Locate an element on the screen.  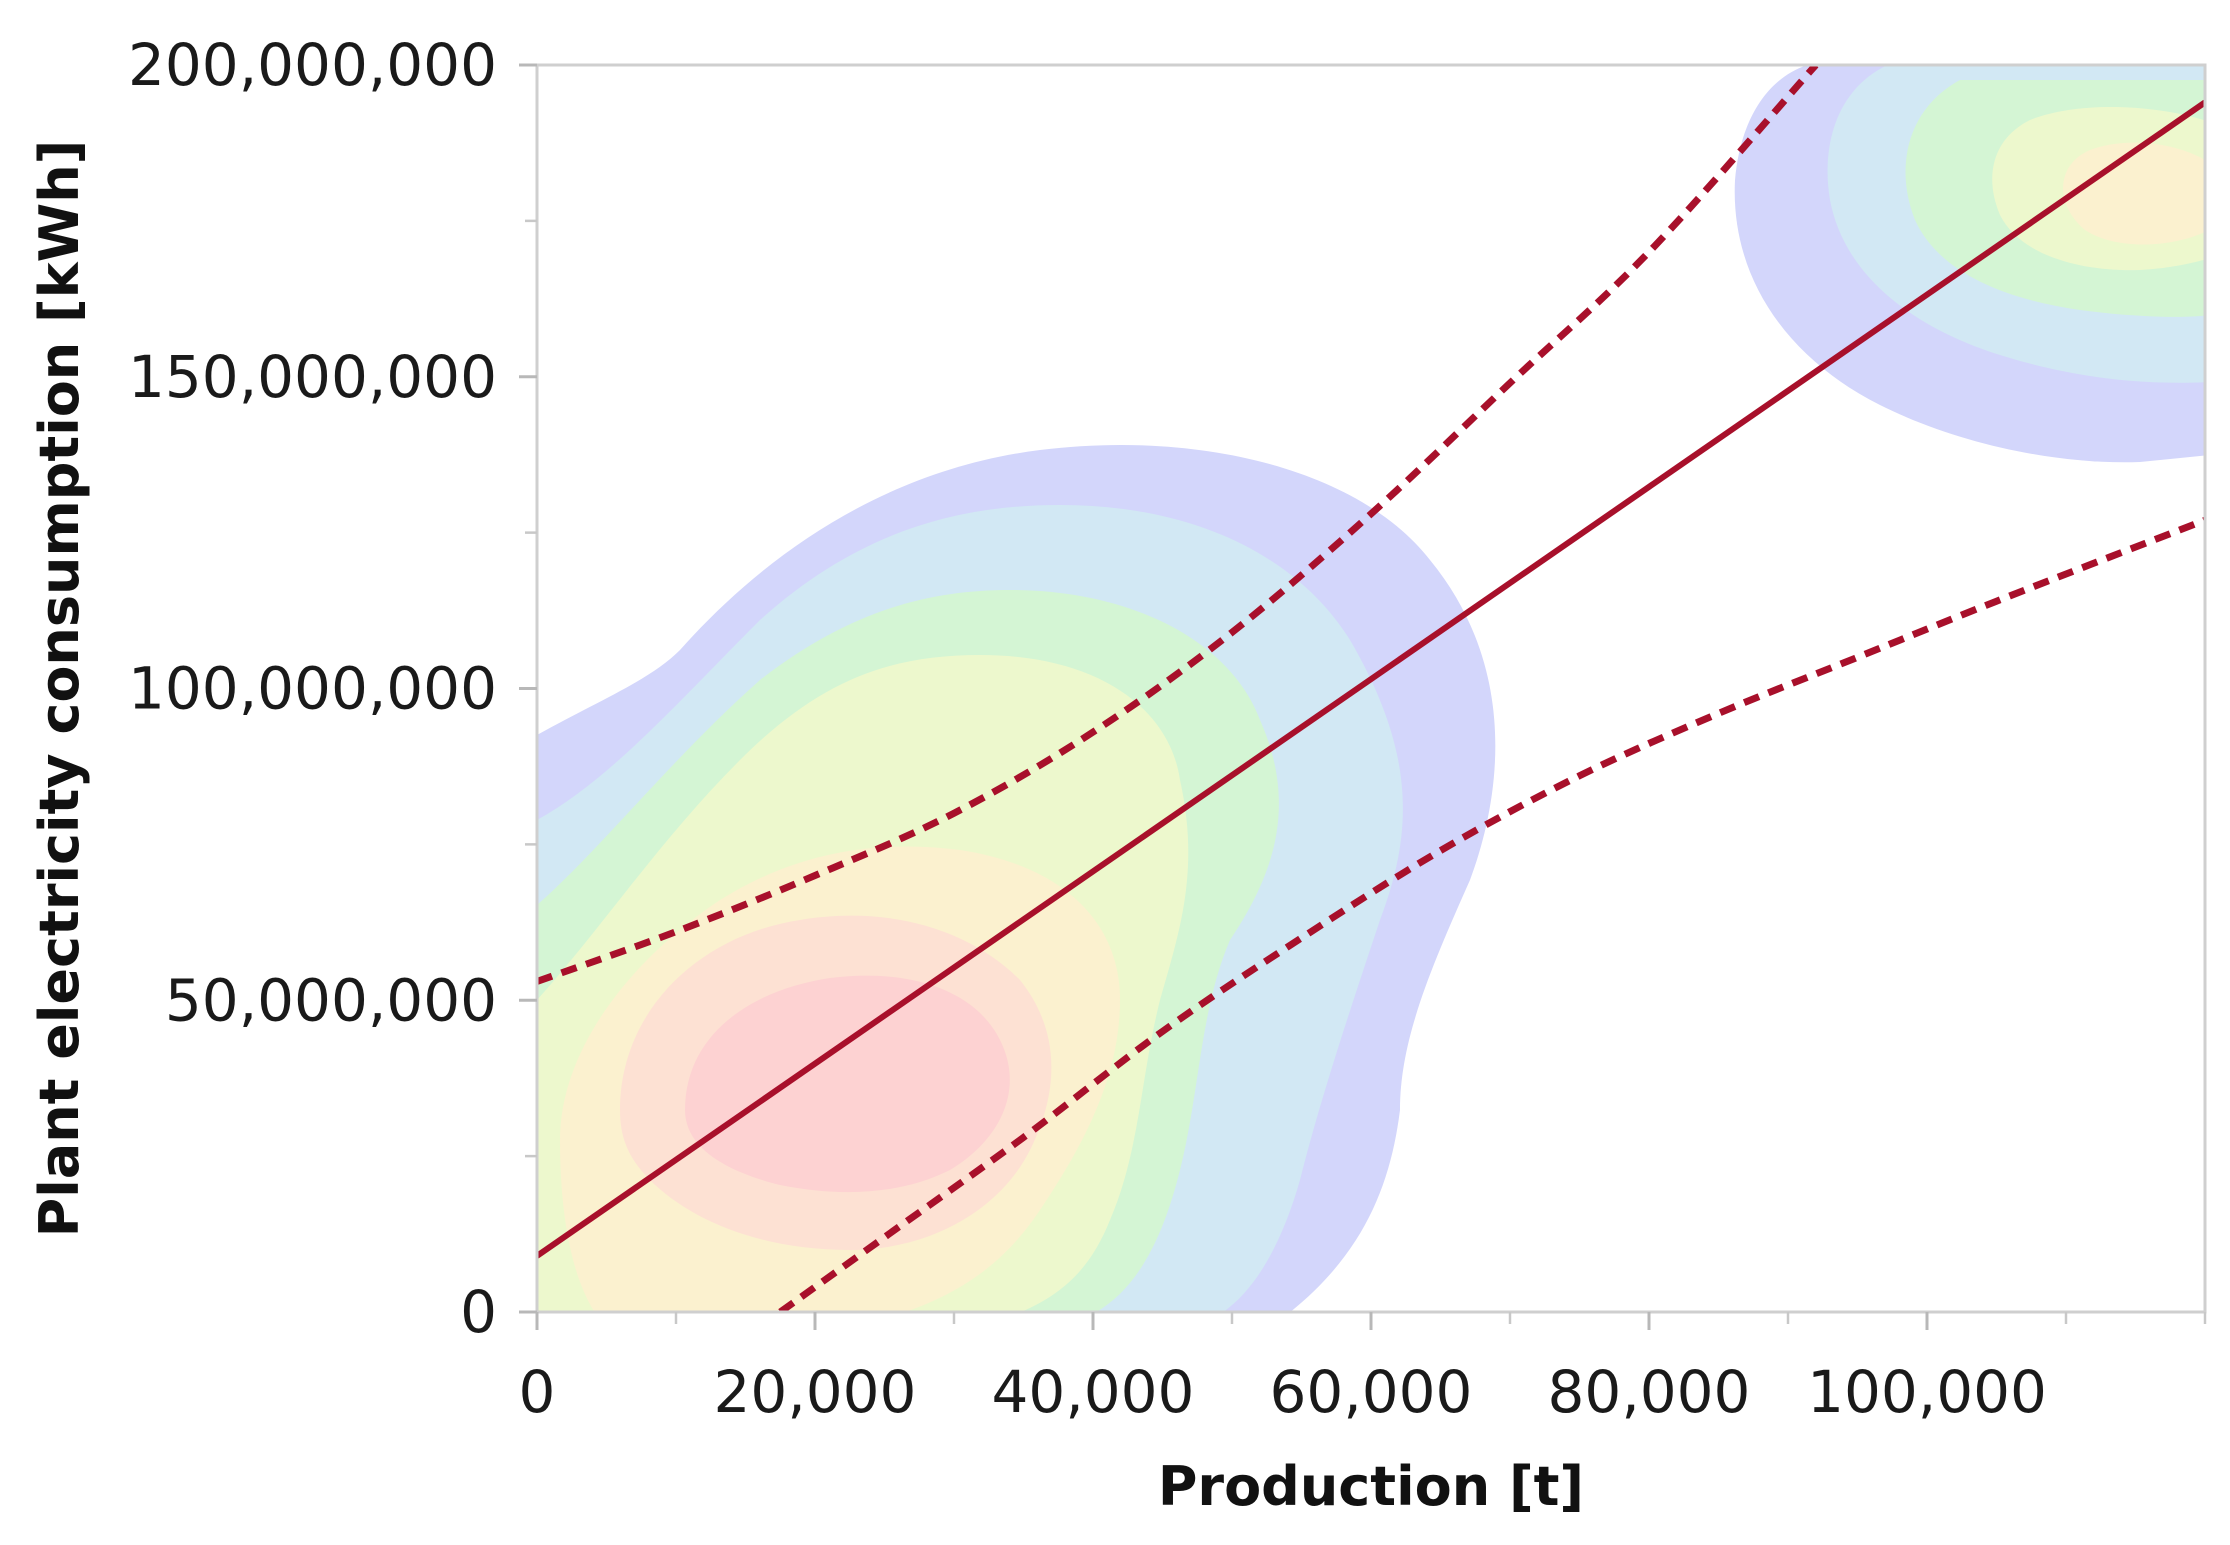
x-tick-label: 80,000 is located at coordinates (1649, 1392).